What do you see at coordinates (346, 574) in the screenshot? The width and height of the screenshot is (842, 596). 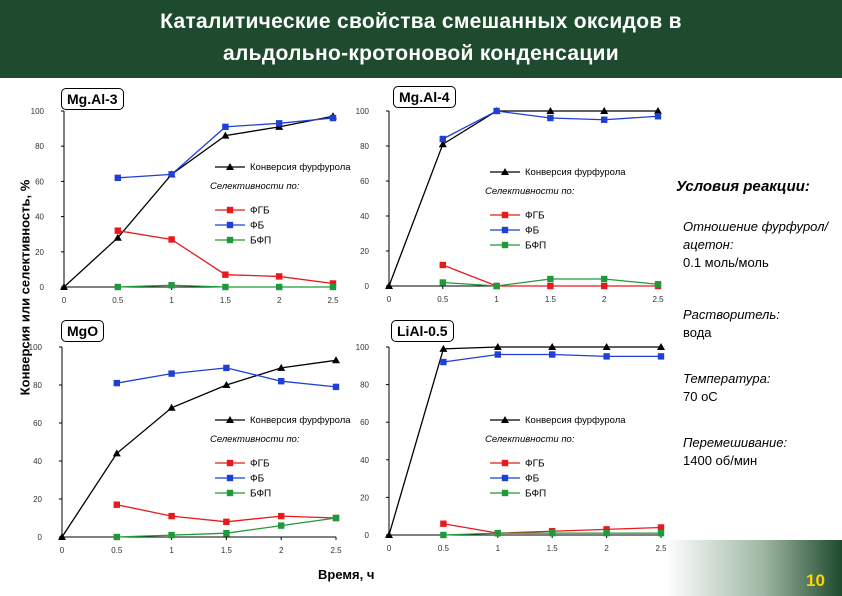 I see `x-axis-label: Время, ч` at bounding box center [346, 574].